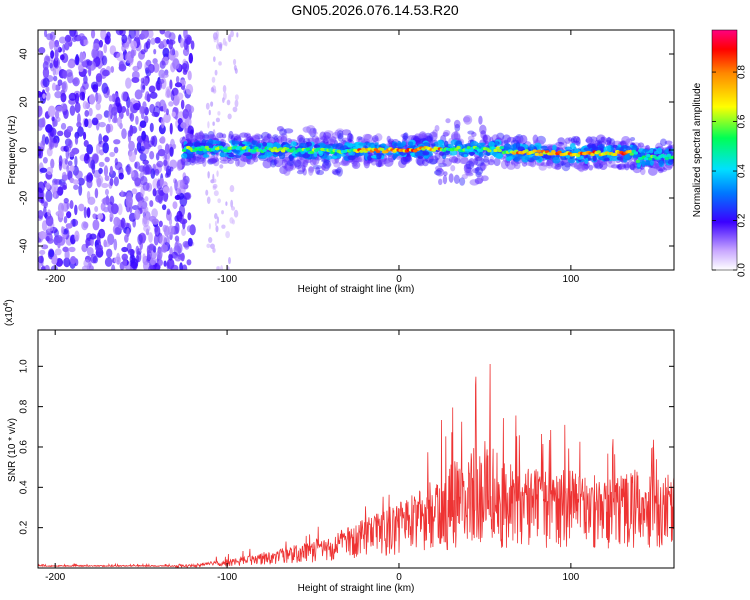  What do you see at coordinates (24, 447) in the screenshot?
I see `snr-y-tick-label: 0.6` at bounding box center [24, 447].